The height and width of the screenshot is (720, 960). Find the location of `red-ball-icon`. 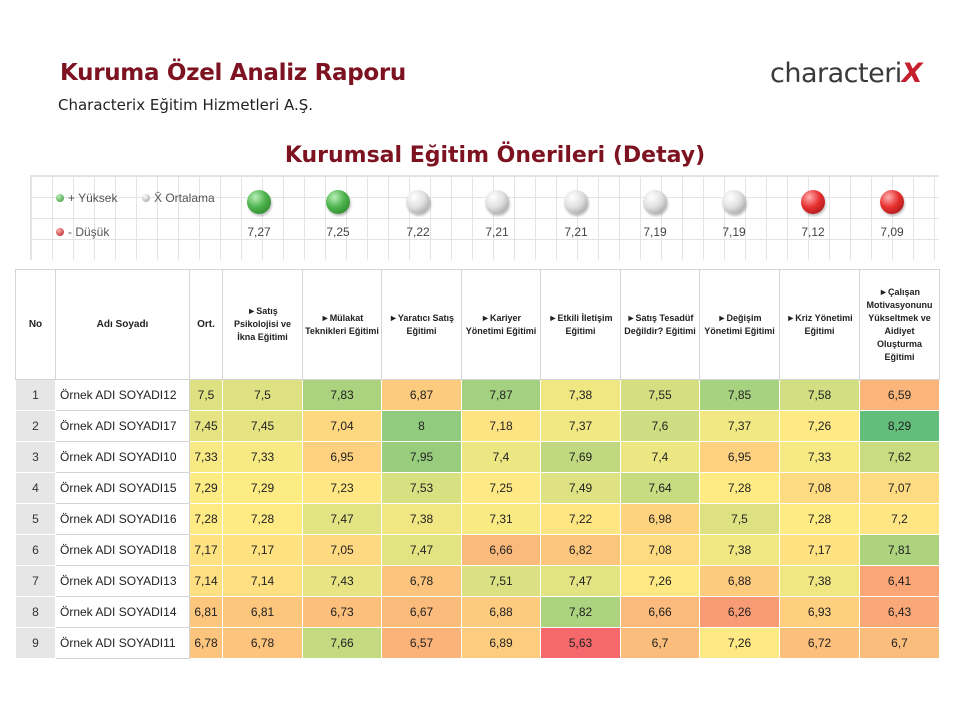

red-ball-icon is located at coordinates (60, 232).